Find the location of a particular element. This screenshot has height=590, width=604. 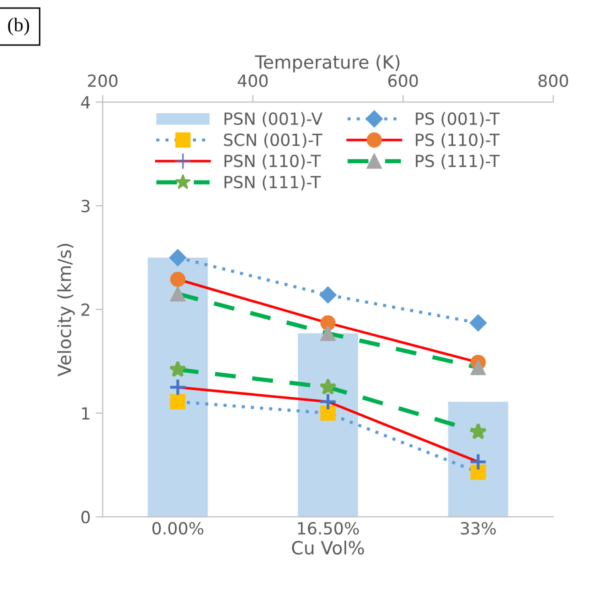

x2-tick-label: 400 is located at coordinates (253, 81).